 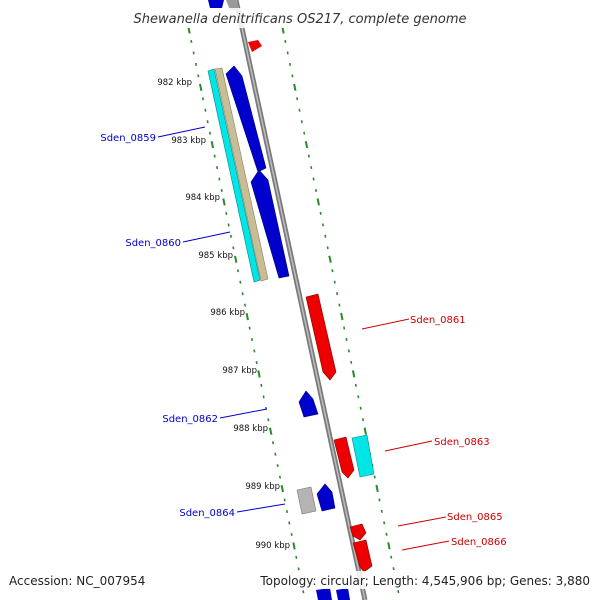 I want to click on gene-label-sden-0861: Sden_0861, so click(x=438, y=320).